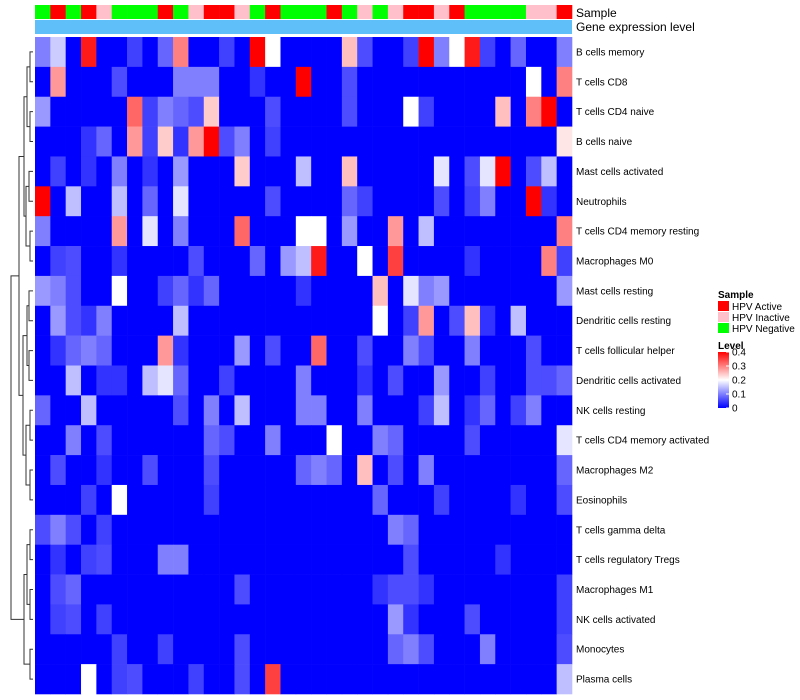  Describe the element at coordinates (303, 27) in the screenshot. I see `gene-expression-annotation-bar` at that location.